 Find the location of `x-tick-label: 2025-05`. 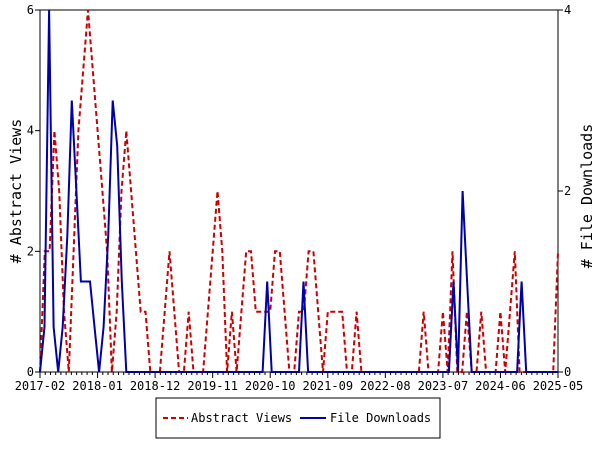

x-tick-label: 2025-05 is located at coordinates (558, 386).